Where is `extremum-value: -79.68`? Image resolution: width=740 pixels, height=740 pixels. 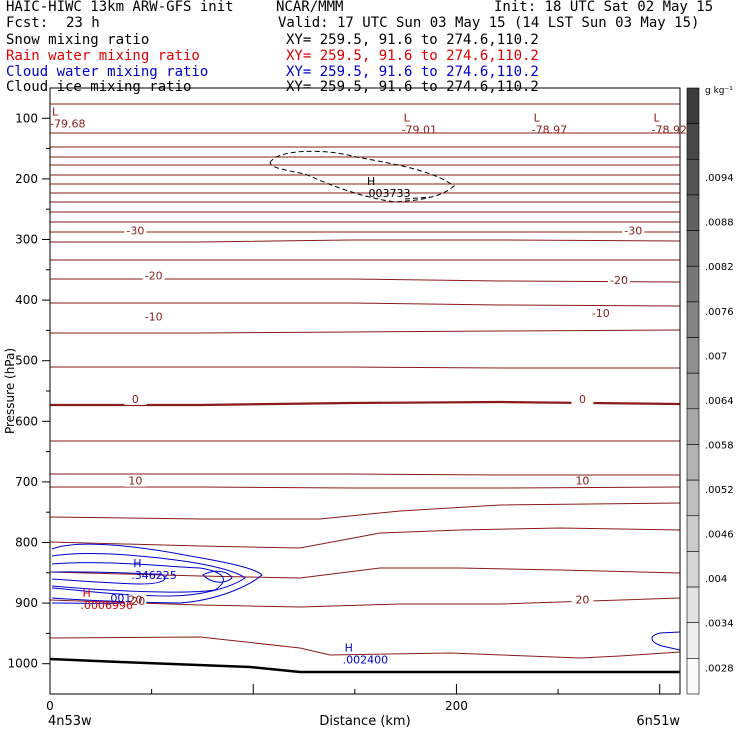 extremum-value: -79.68 is located at coordinates (67, 123).